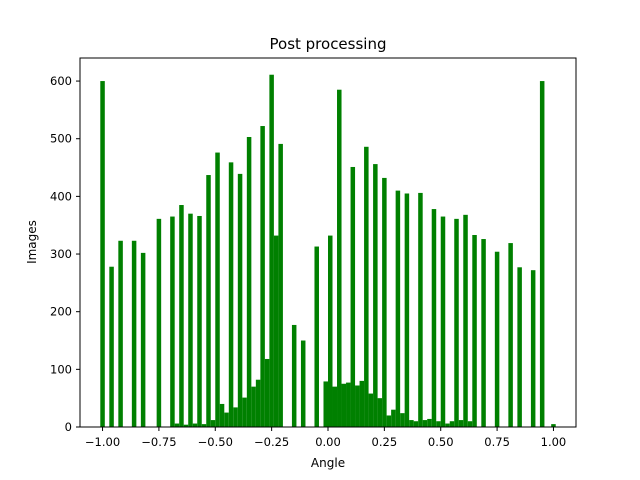 This screenshot has height=480, width=640. Describe the element at coordinates (61, 312) in the screenshot. I see `y-tick-label: 200` at that location.